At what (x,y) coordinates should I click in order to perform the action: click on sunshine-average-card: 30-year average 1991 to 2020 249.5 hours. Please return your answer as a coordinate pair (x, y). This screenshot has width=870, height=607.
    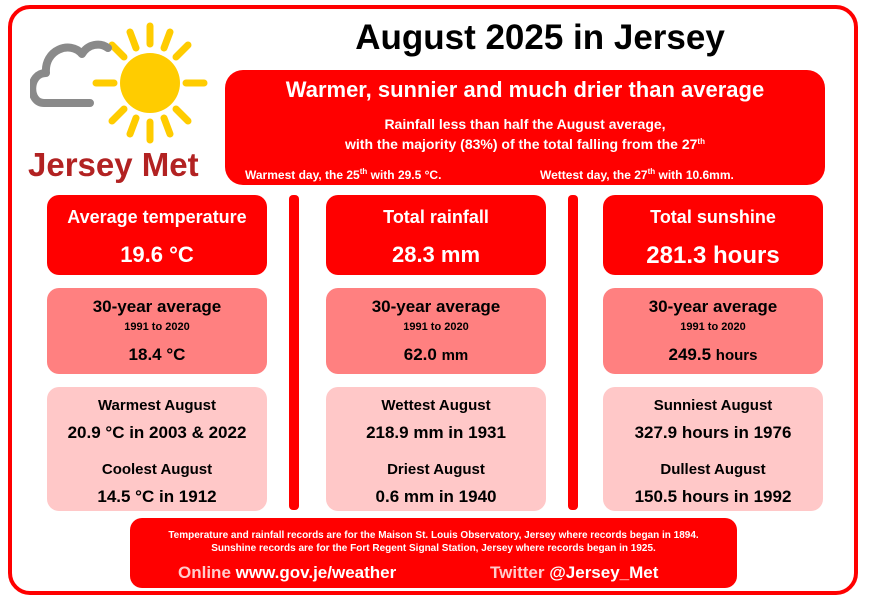
    Looking at the image, I should click on (713, 331).